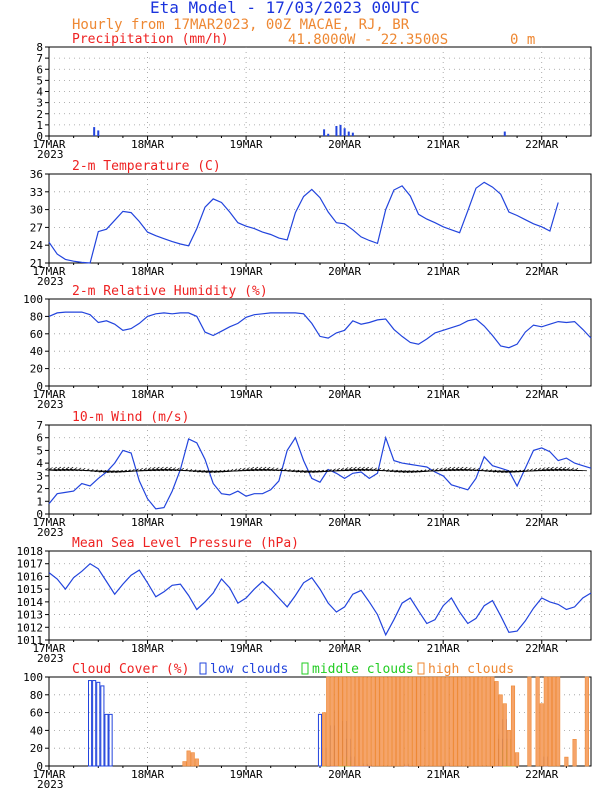  I want to click on y-tick-label: 1015, so click(30, 589).